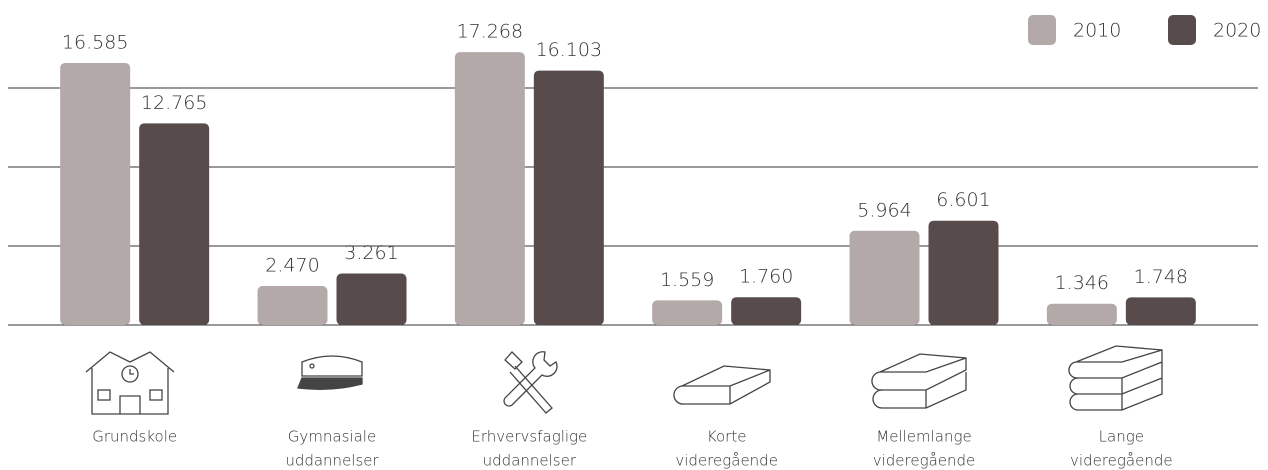 The height and width of the screenshot is (470, 1268). Describe the element at coordinates (963, 200) in the screenshot. I see `value-label: 6.601` at that location.